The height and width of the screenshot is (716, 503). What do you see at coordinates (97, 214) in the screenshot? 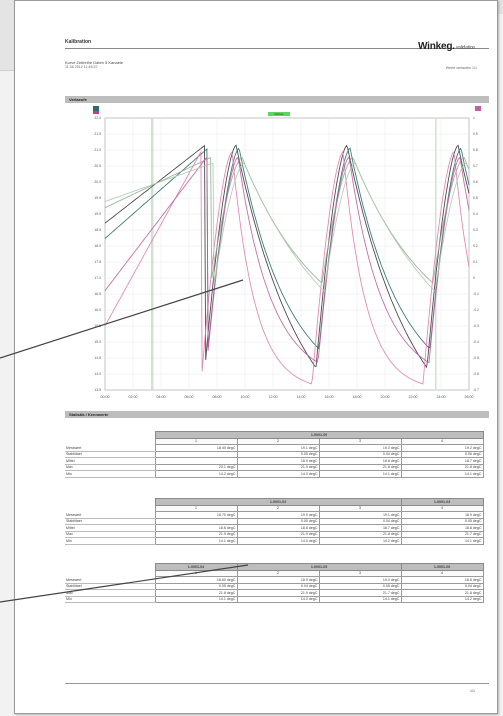
I see `y-tick-label-left: 19.0` at bounding box center [97, 214].